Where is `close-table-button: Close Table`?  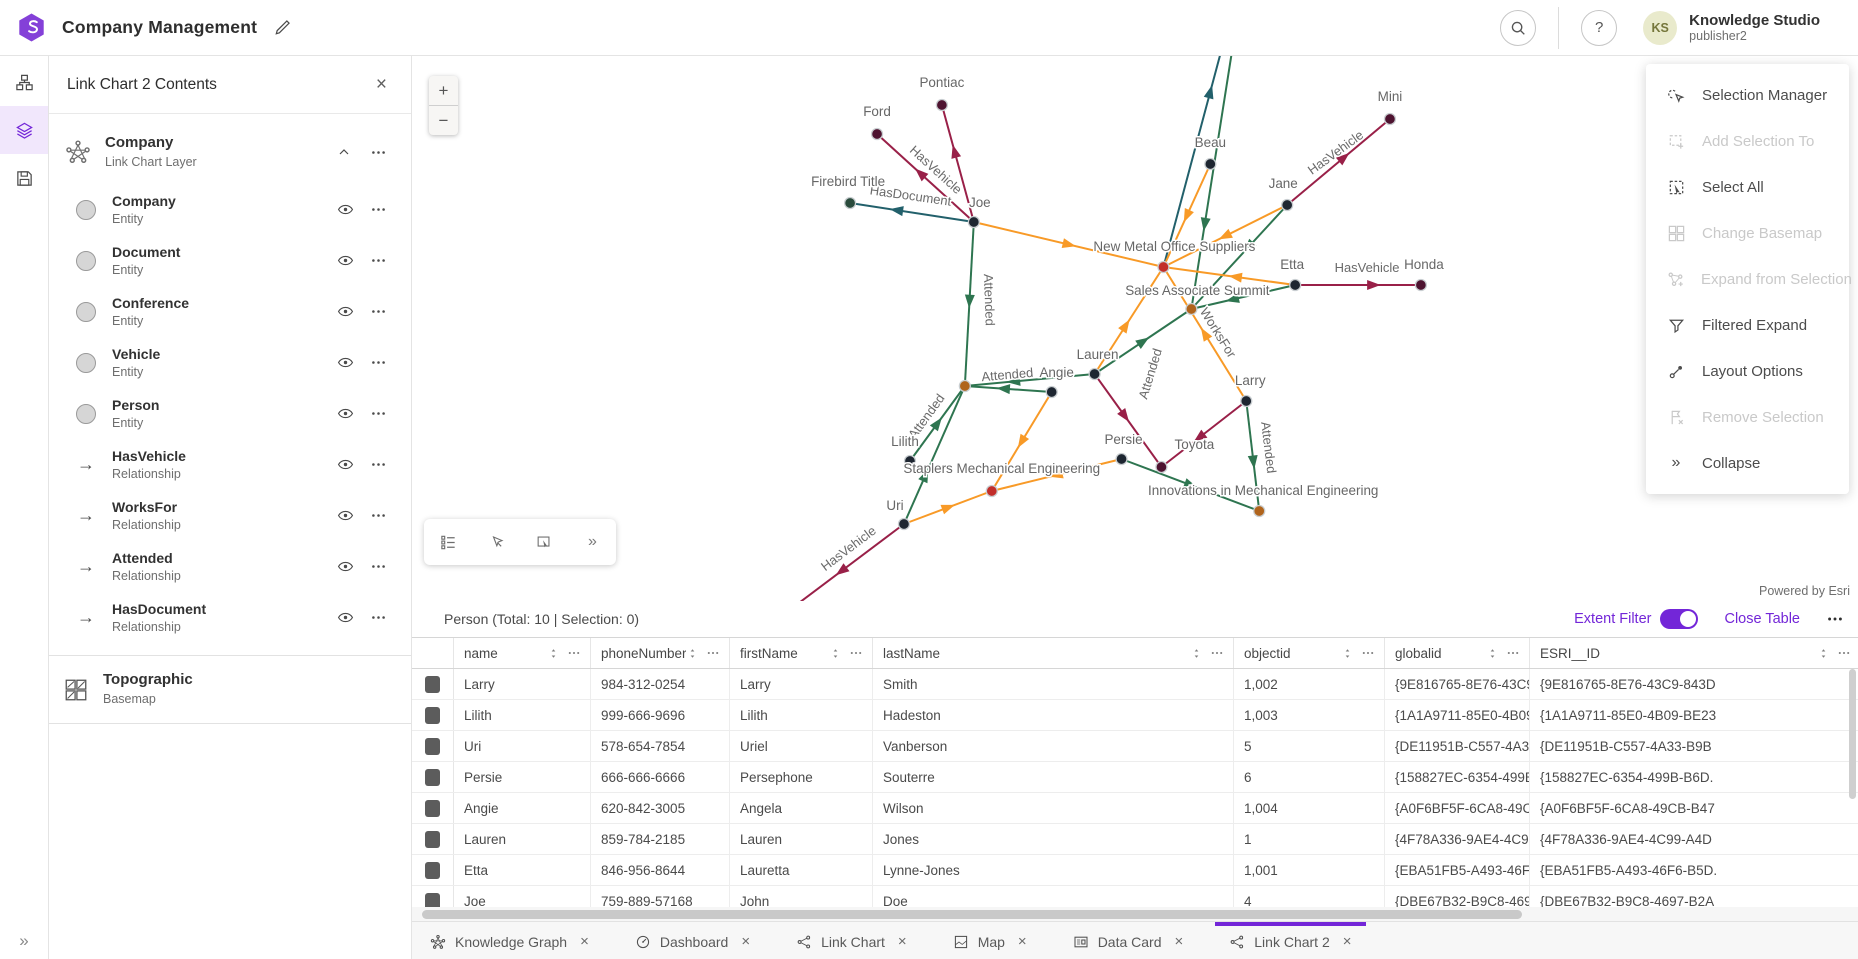 close-table-button: Close Table is located at coordinates (1762, 619).